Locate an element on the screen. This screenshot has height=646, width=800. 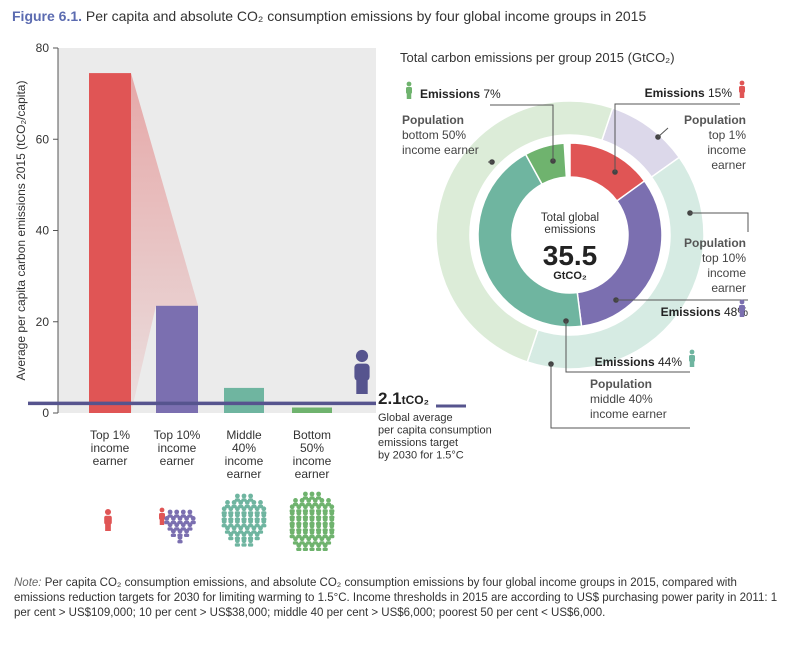
target-caption-line: per capita consumption is located at coordinates (435, 431).